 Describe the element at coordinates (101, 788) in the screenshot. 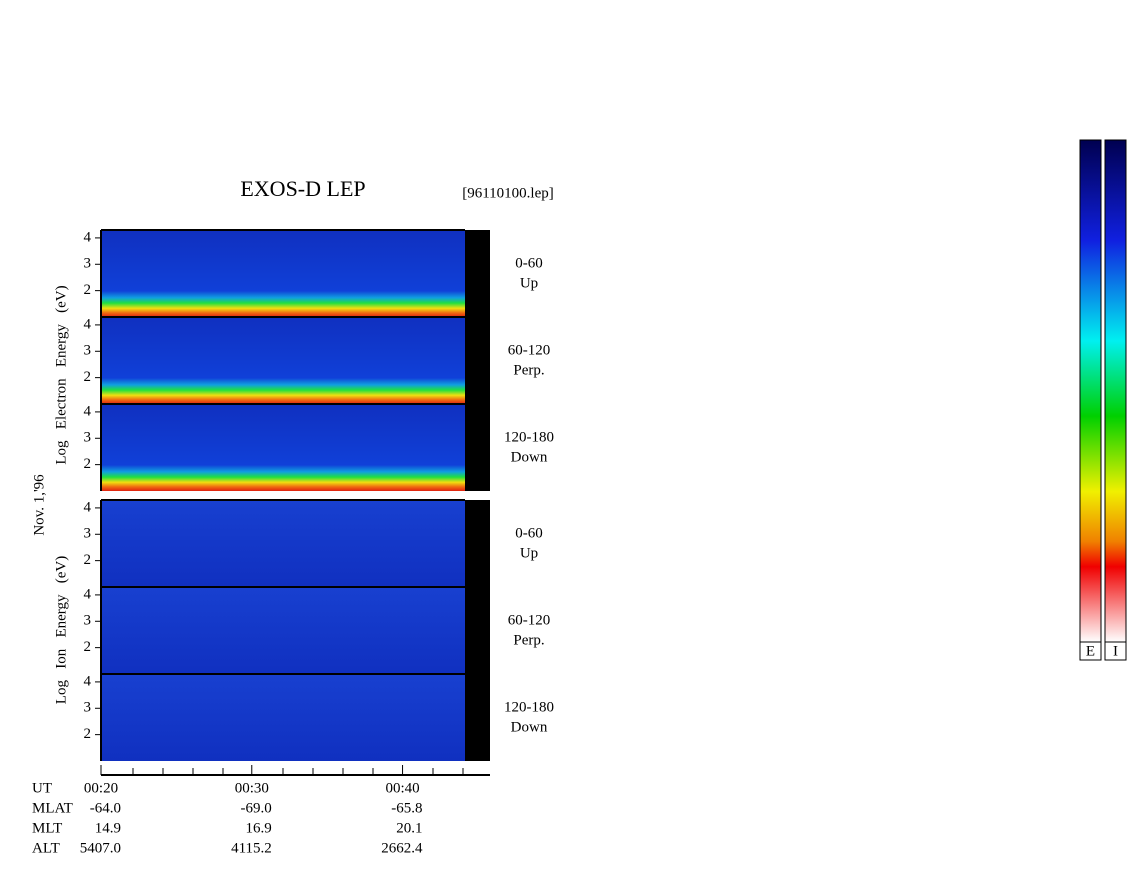

I see `x-tick-label: 00:20` at that location.